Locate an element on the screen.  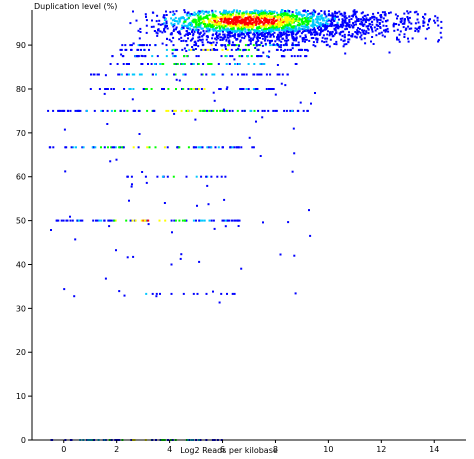
x-tick-label: 10 is located at coordinates (328, 449).